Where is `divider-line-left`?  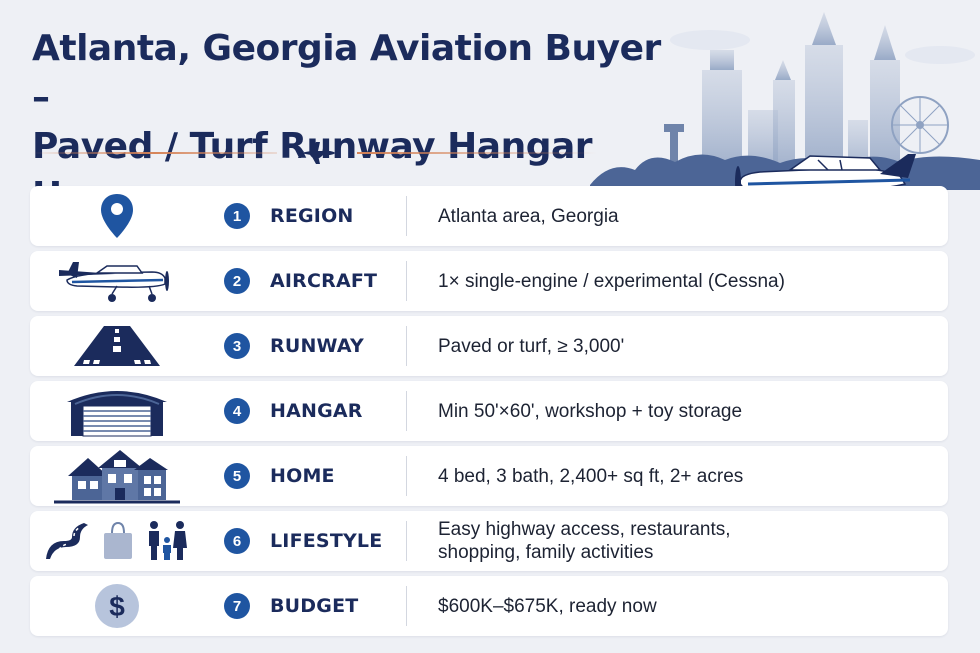
divider-line-left is located at coordinates (154, 153).